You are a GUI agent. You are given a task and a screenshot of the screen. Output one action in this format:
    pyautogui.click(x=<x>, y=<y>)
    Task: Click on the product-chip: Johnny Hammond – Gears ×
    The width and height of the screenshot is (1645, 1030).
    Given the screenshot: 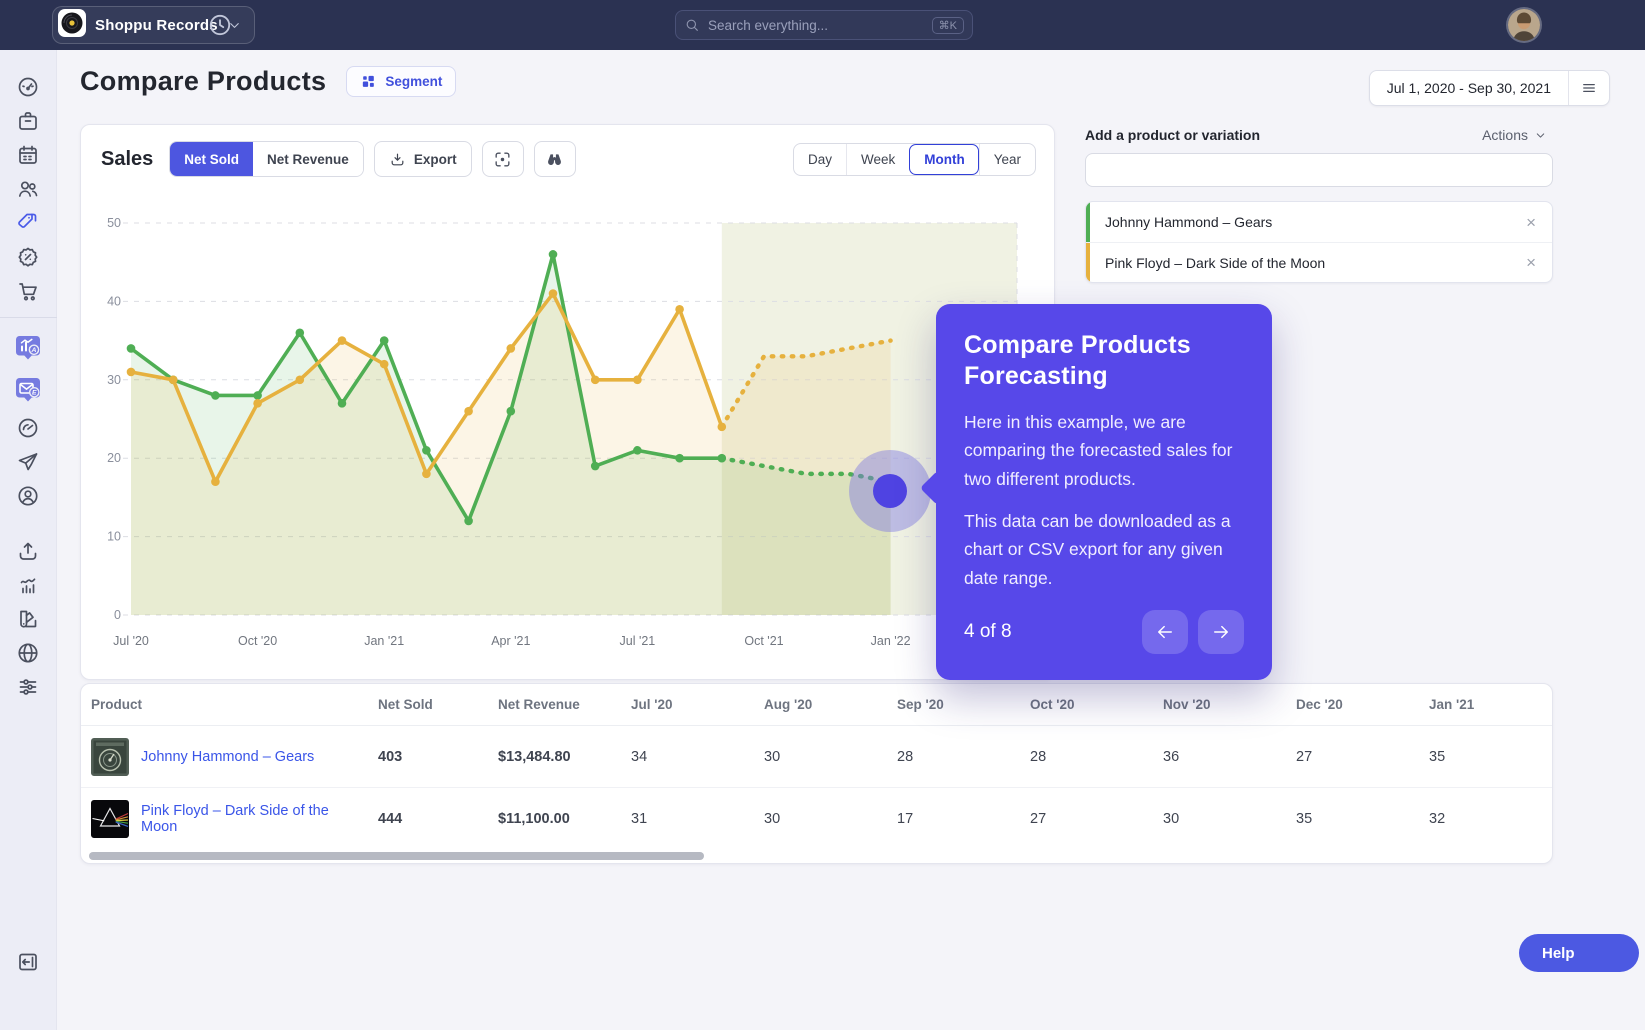 What is the action you would take?
    pyautogui.click(x=1319, y=222)
    